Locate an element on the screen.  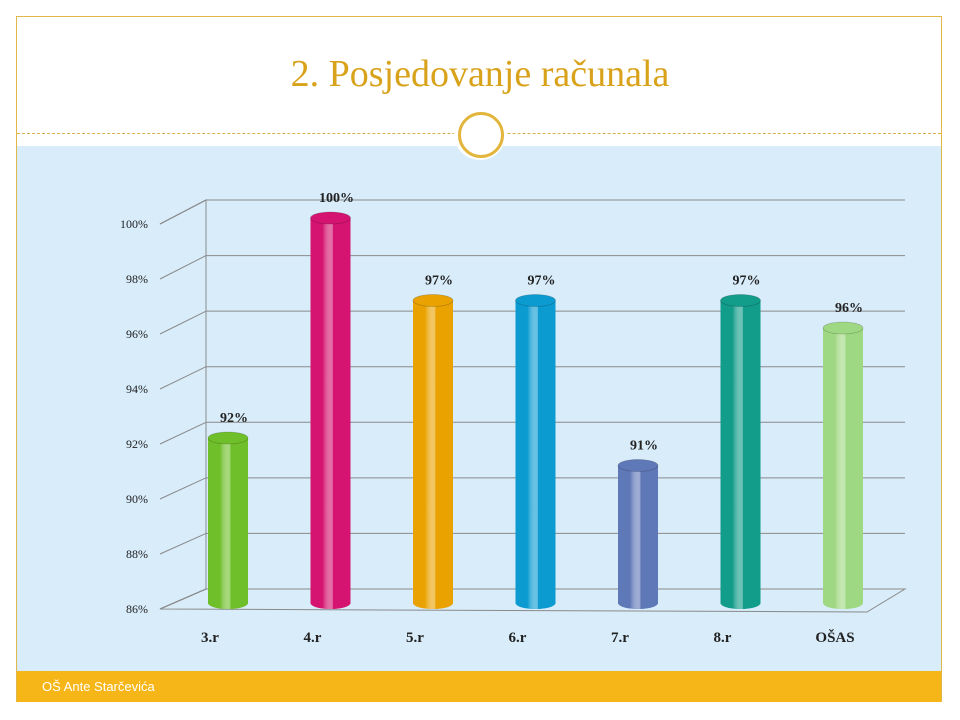
chart-side-wall is located at coordinates (183, 404).